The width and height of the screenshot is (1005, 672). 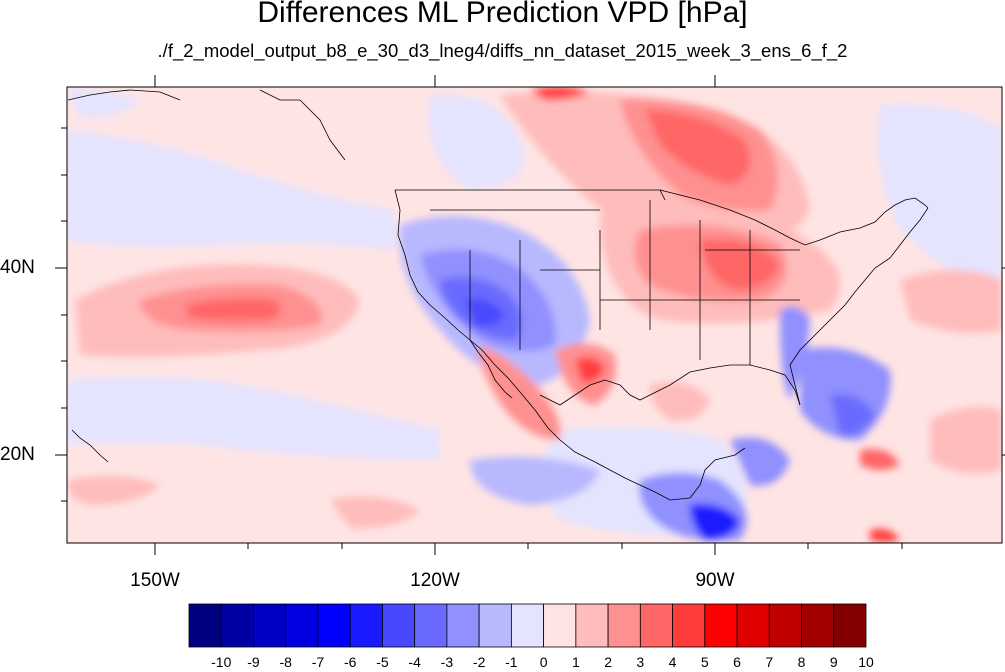 What do you see at coordinates (801, 662) in the screenshot?
I see `colorbar-label: 8` at bounding box center [801, 662].